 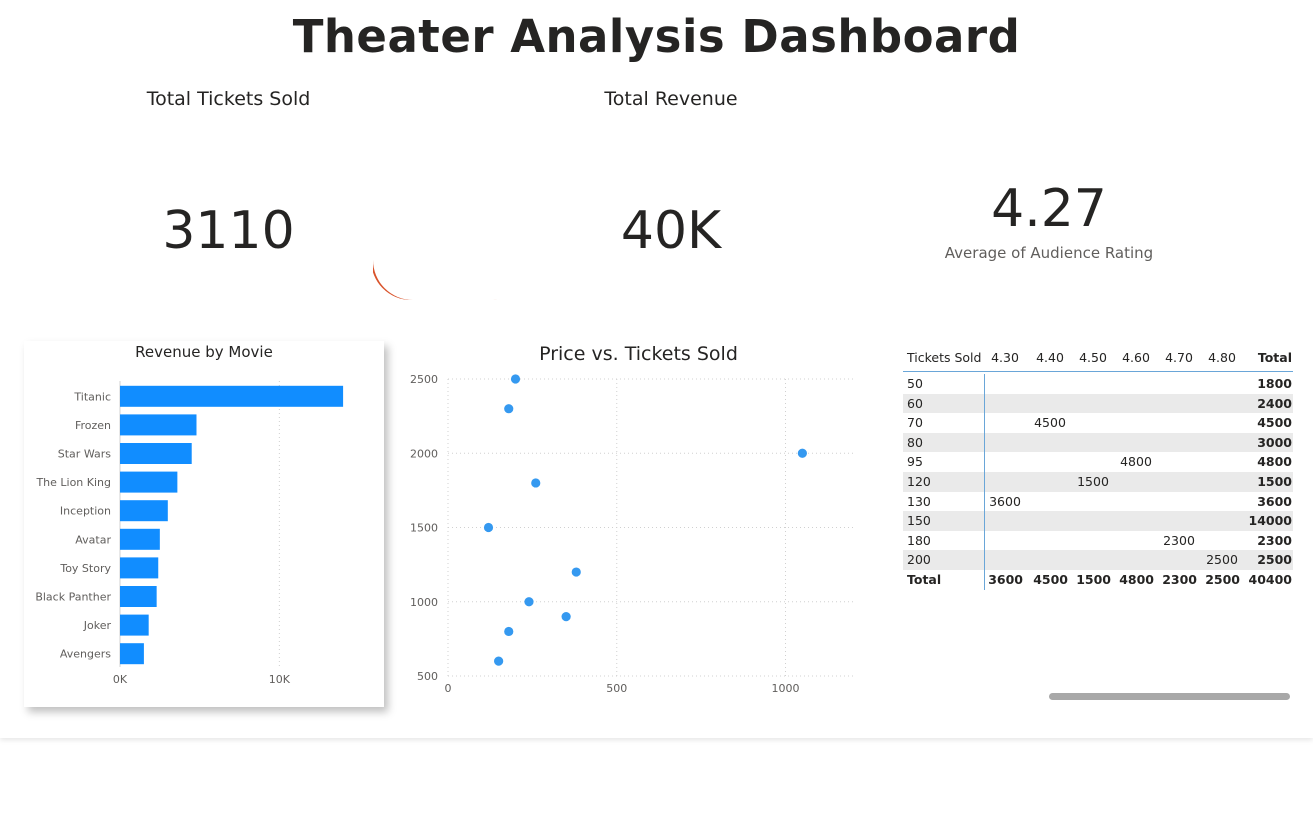 What do you see at coordinates (228, 99) in the screenshot?
I see `total-tickets-title: Total Tickets Sold` at bounding box center [228, 99].